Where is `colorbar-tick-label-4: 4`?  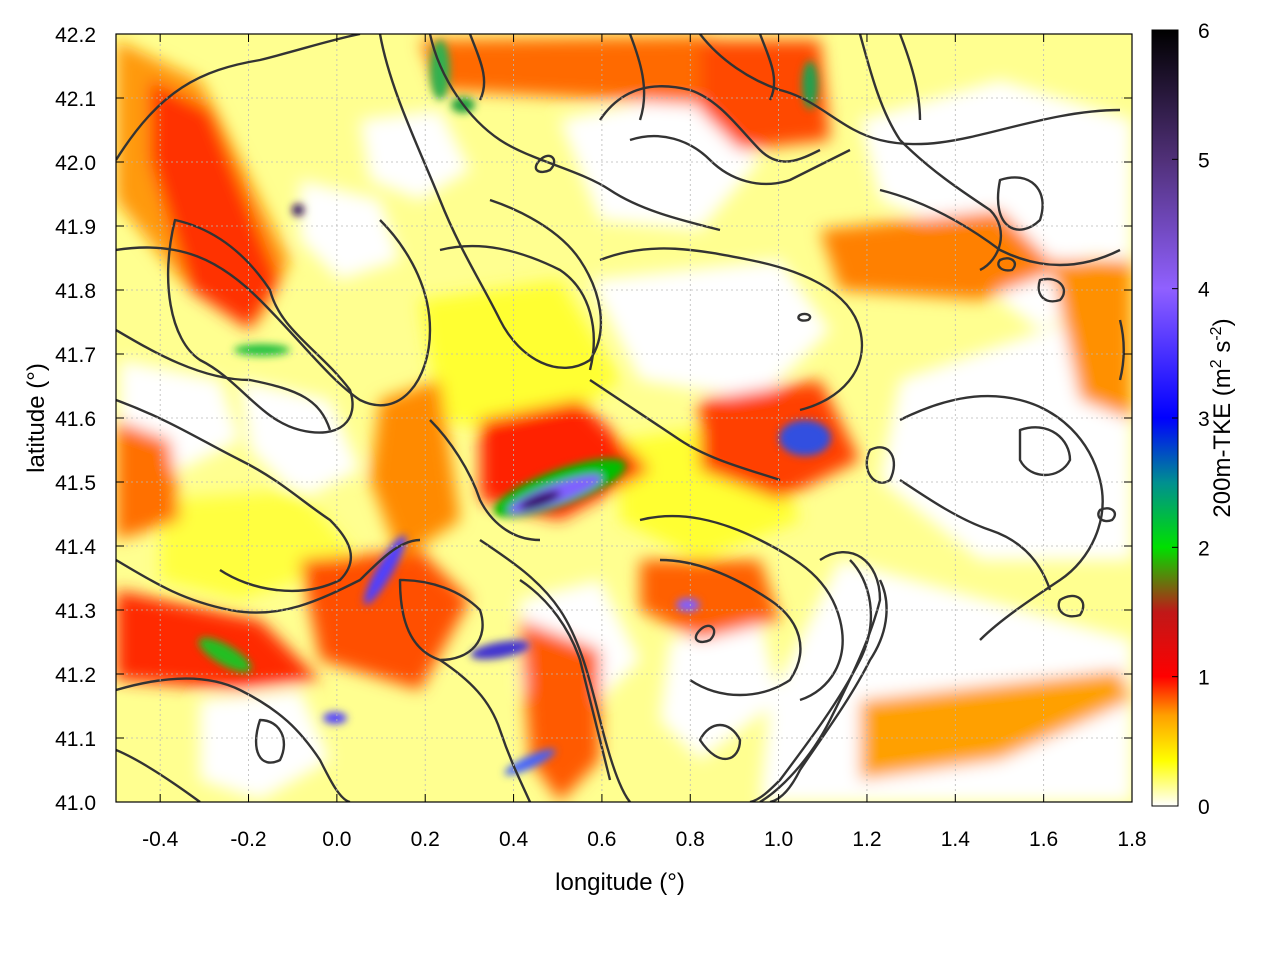
colorbar-tick-label-4: 4 is located at coordinates (1204, 290).